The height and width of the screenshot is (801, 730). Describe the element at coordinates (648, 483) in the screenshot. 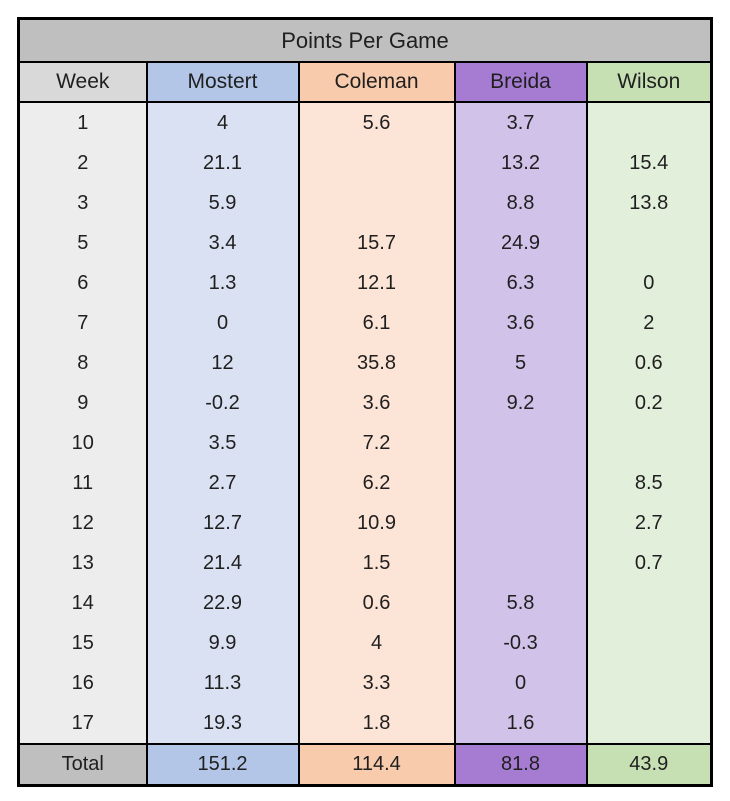

I see `value-cell: 8.5` at that location.